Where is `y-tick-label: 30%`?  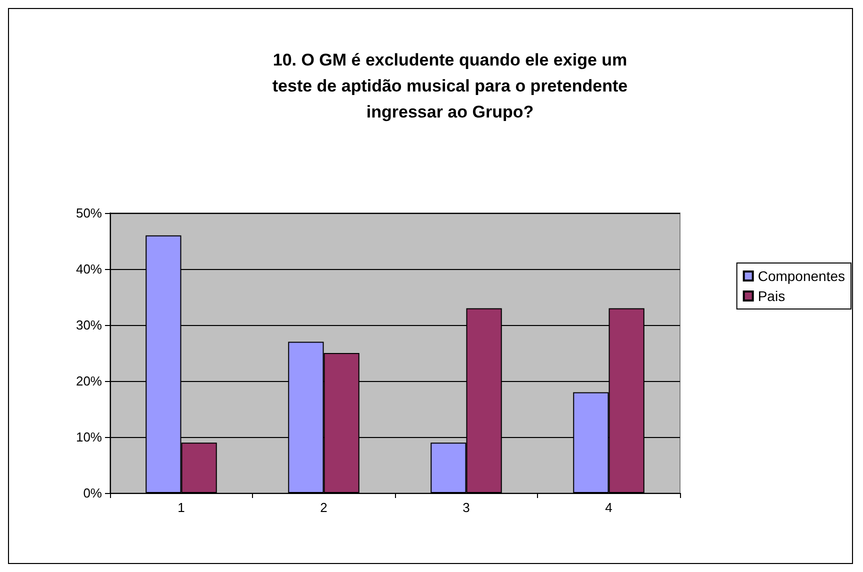
y-tick-label: 30% is located at coordinates (89, 325).